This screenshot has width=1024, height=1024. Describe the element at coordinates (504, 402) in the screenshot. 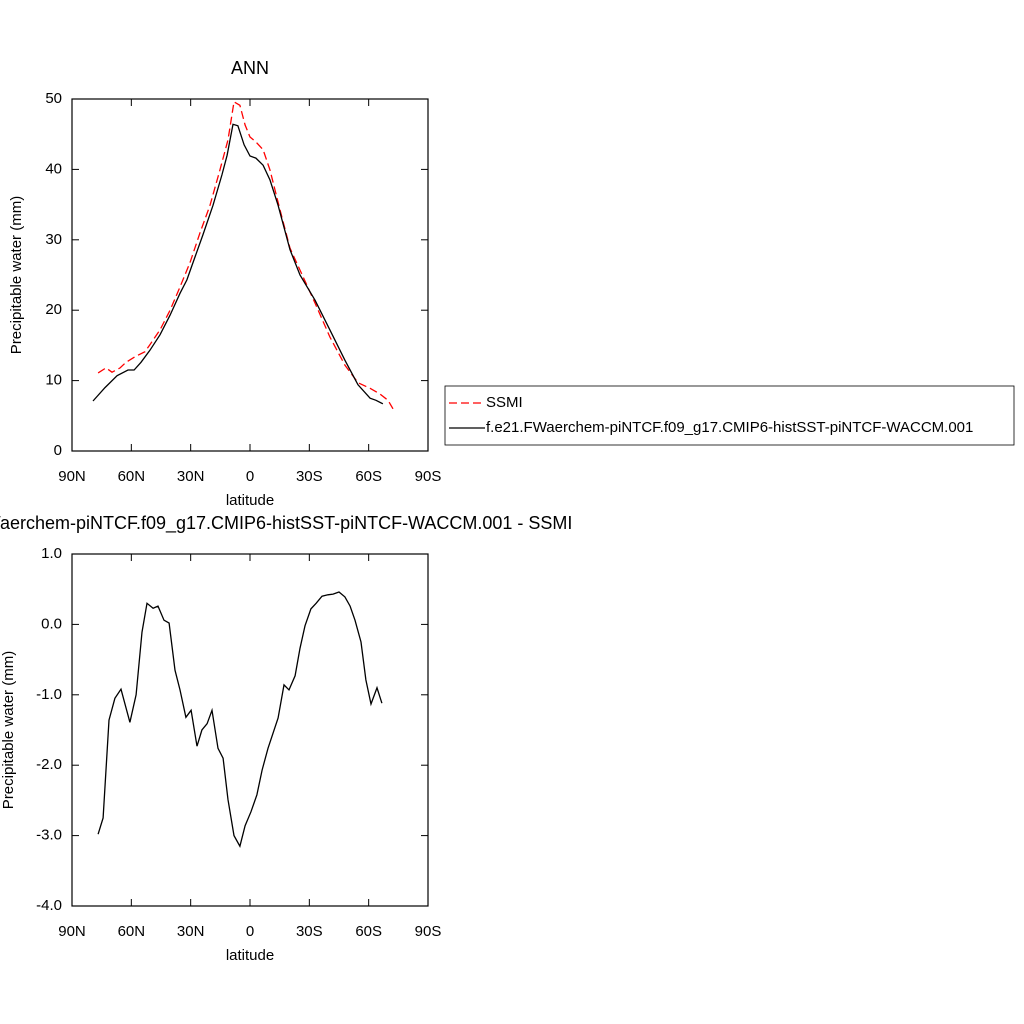

I see `legend-label: SSMI` at that location.